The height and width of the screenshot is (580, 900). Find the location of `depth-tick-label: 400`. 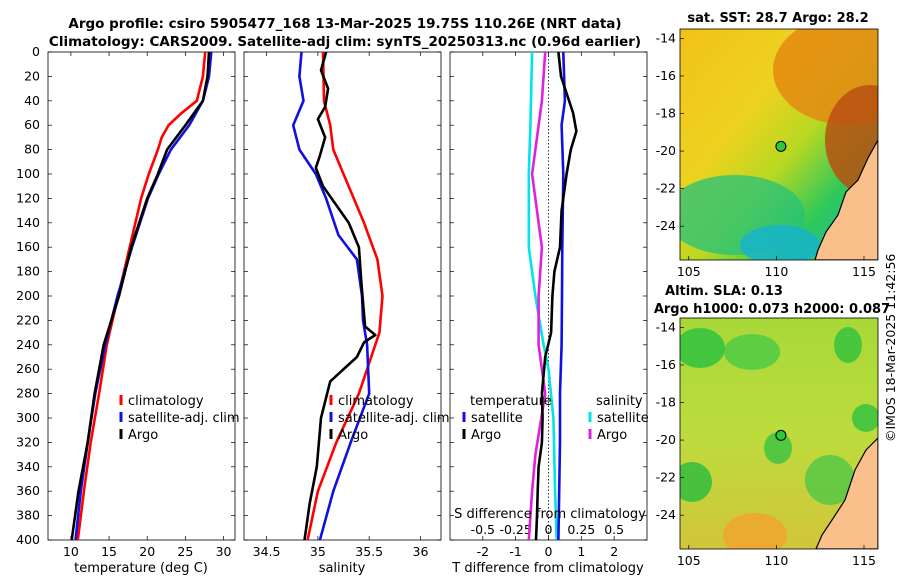

depth-tick-label: 400 is located at coordinates (28, 539).